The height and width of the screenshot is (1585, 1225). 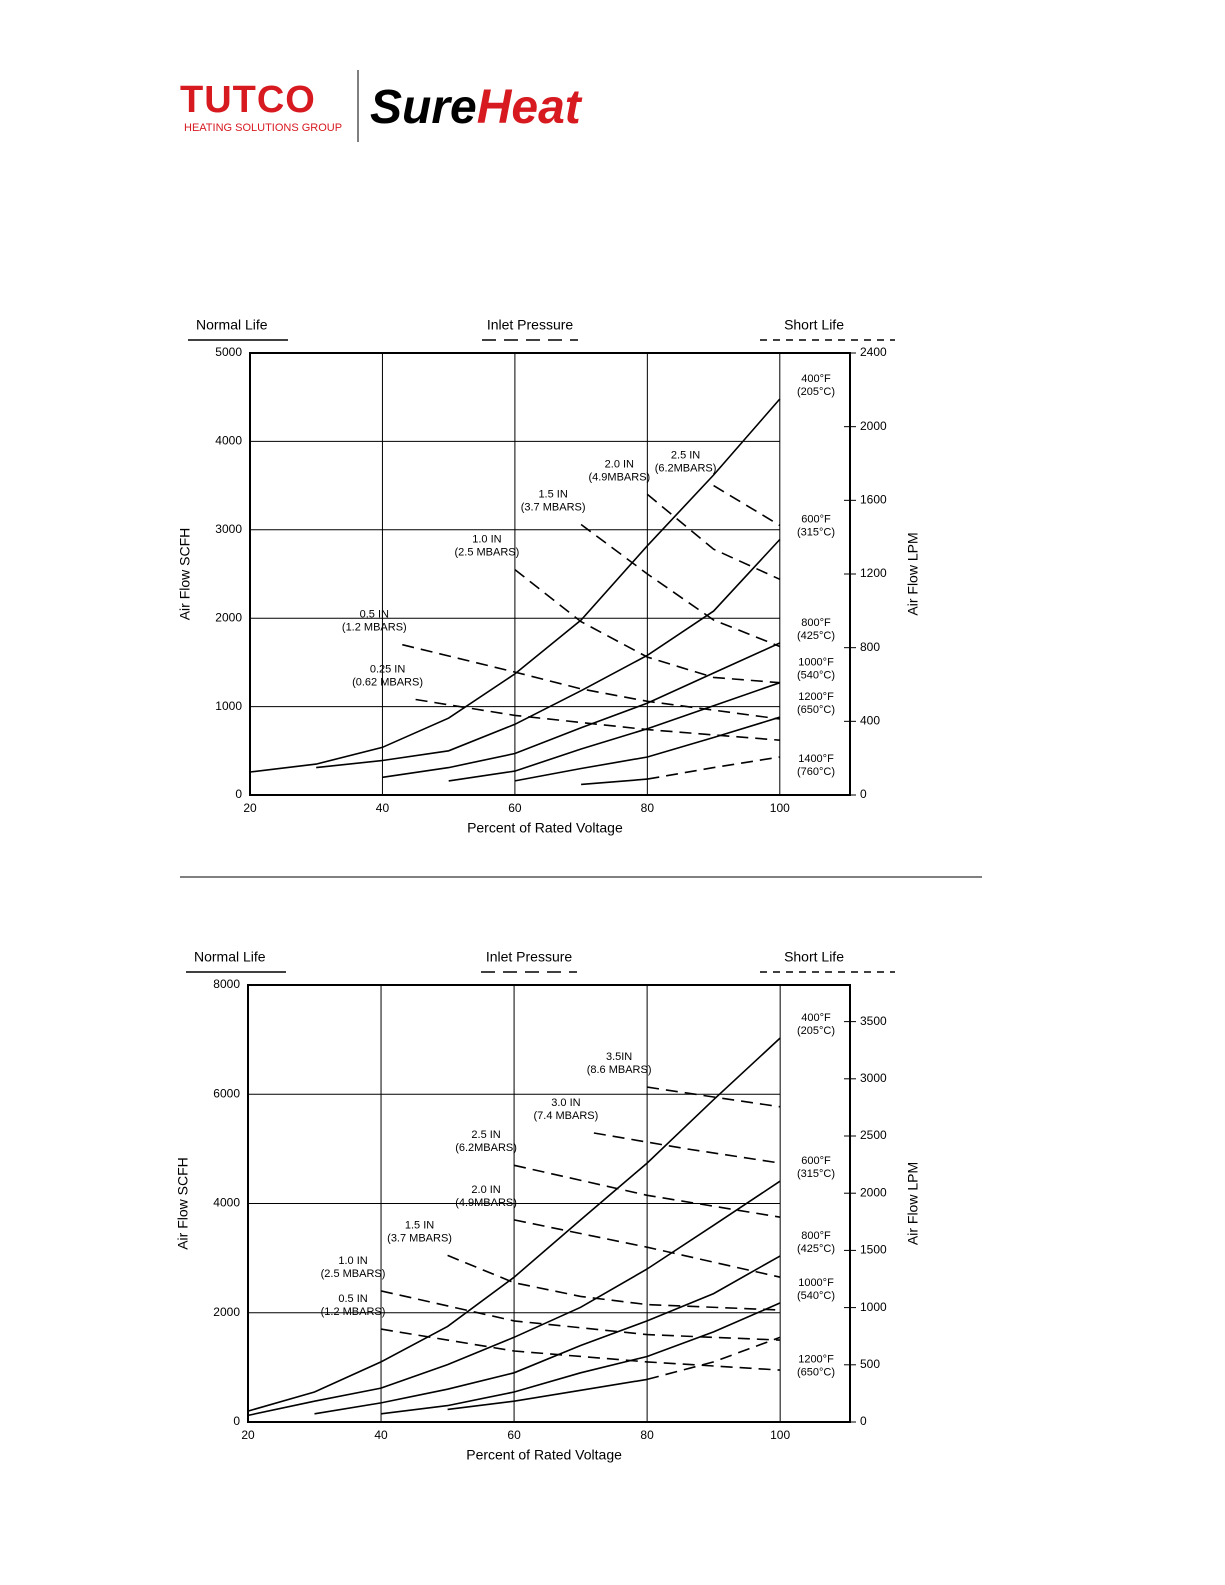 What do you see at coordinates (248, 100) in the screenshot?
I see `brand: TUTCO` at bounding box center [248, 100].